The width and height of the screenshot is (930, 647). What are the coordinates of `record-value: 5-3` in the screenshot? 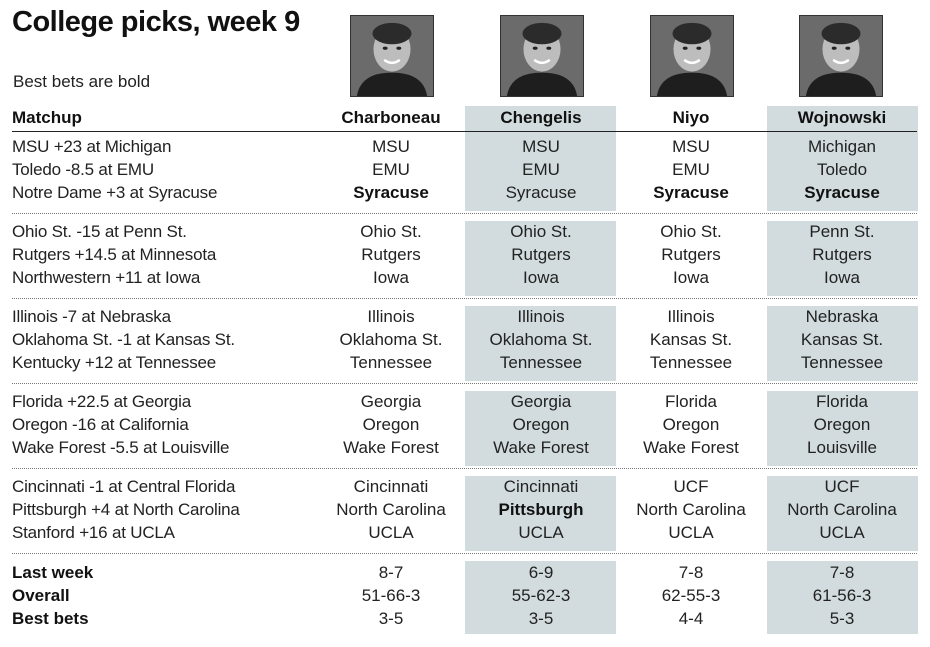 It's located at (842, 618).